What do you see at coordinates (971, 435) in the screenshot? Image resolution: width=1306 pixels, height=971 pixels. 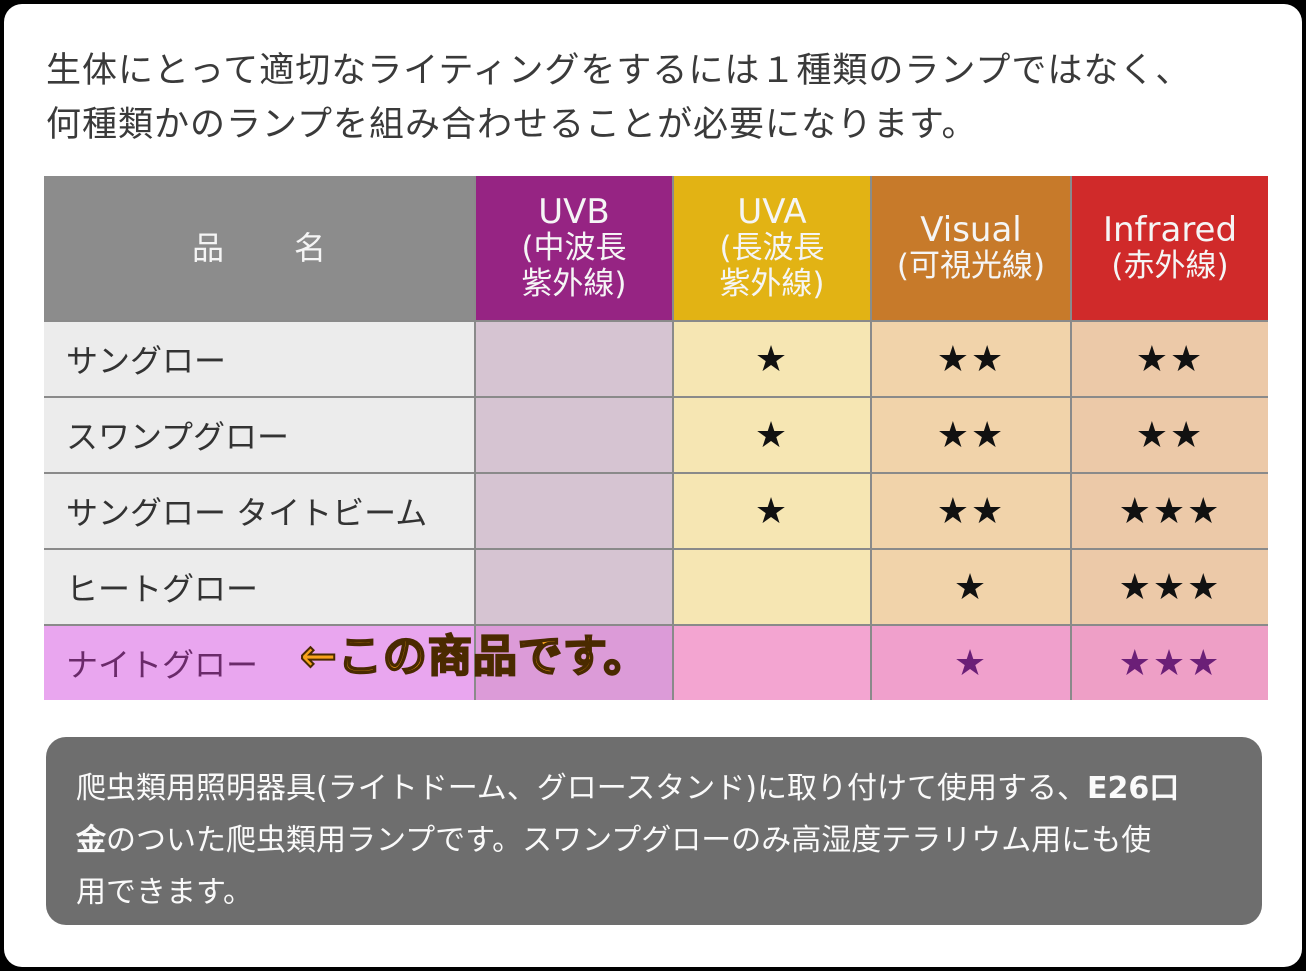 I see `row-swampglo-visual: ★★` at bounding box center [971, 435].